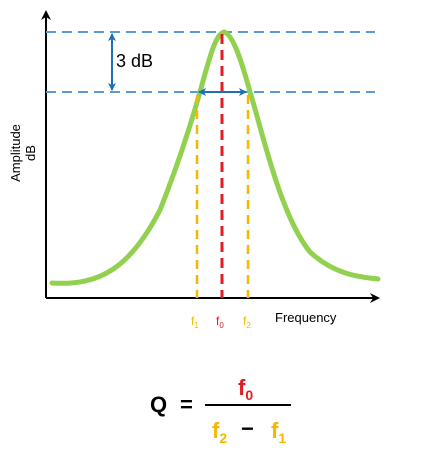  Describe the element at coordinates (216, 430) in the screenshot. I see `formula-den-left-base: f` at that location.